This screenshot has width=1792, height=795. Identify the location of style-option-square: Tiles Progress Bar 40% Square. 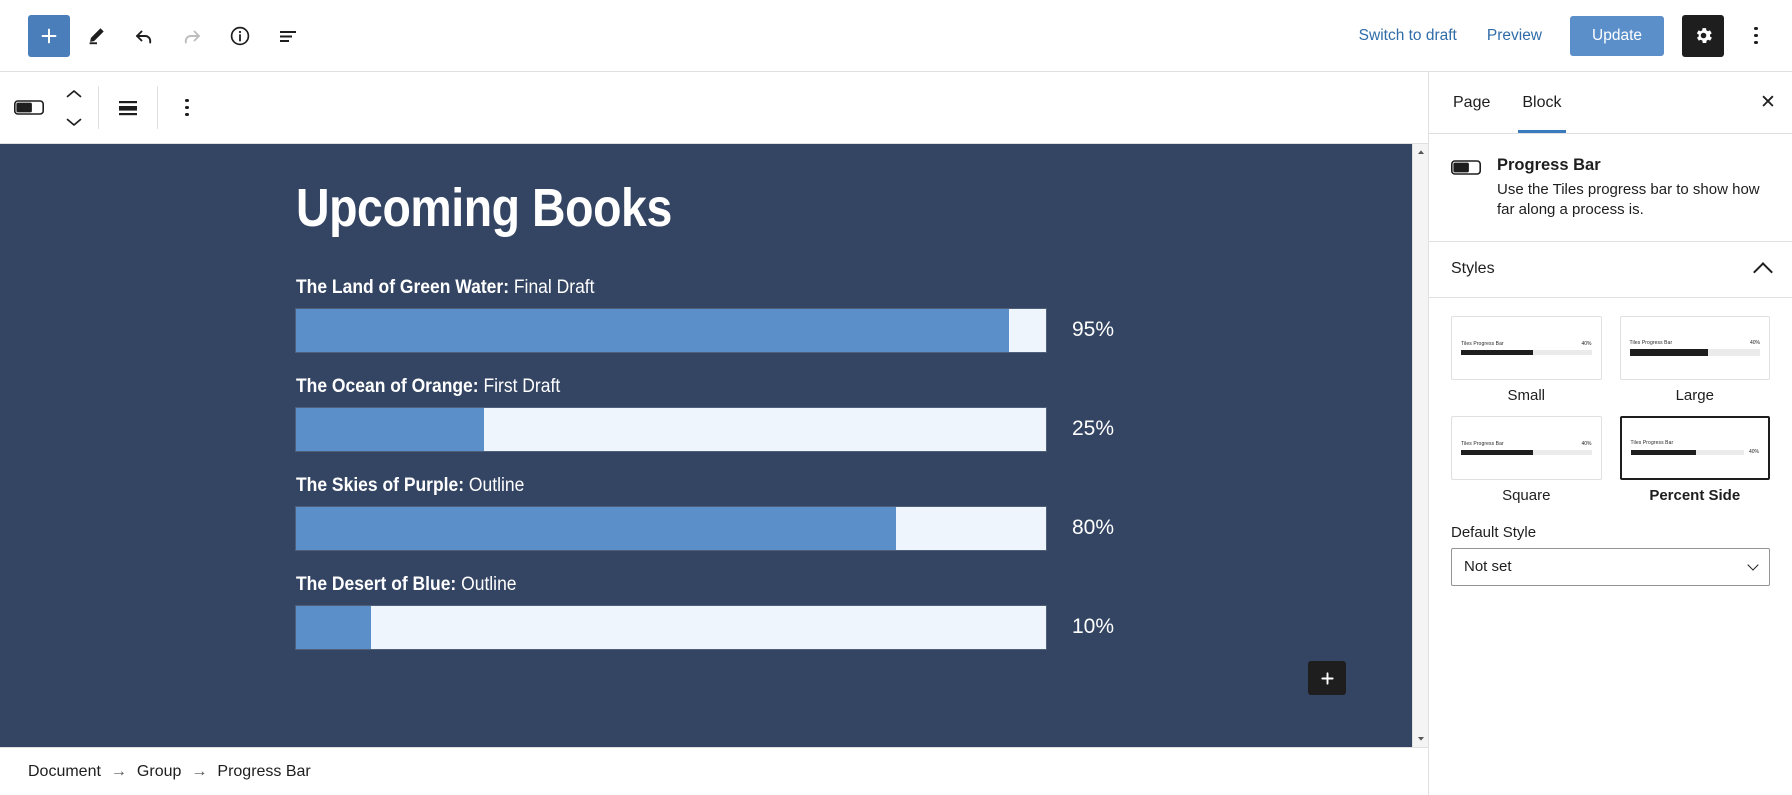
(1526, 459).